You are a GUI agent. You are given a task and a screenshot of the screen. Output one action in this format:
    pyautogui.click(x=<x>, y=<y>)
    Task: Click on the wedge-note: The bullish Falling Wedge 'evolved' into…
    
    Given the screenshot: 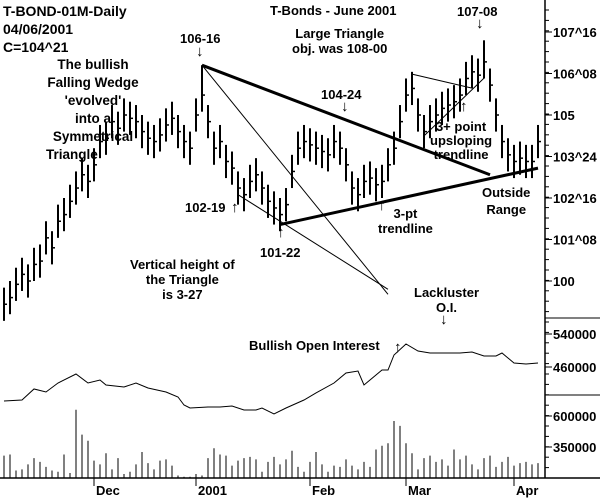 What is the action you would take?
    pyautogui.click(x=93, y=110)
    